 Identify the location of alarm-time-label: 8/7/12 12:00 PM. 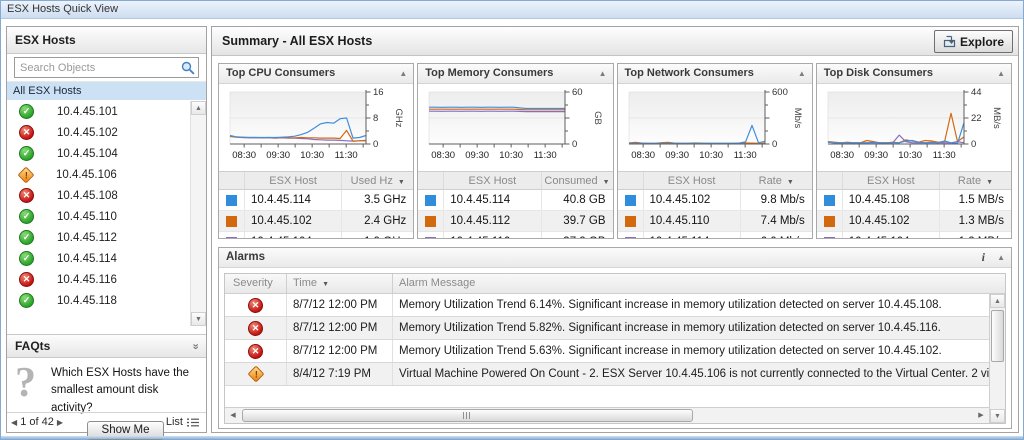
(340, 351).